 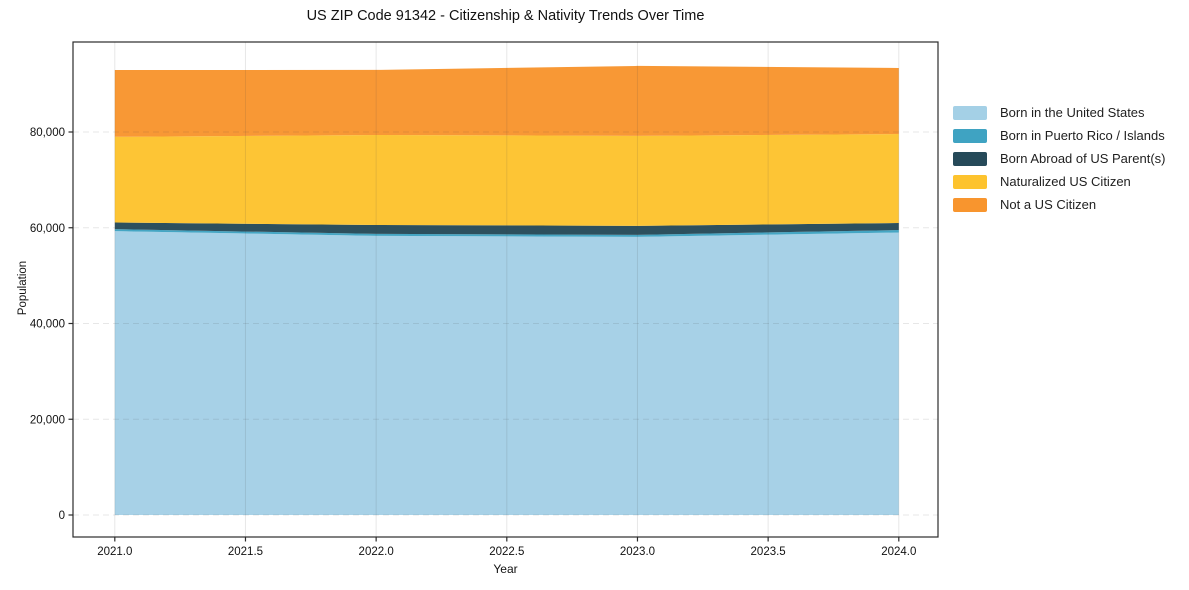 I want to click on area-not-citizen, so click(x=506, y=101).